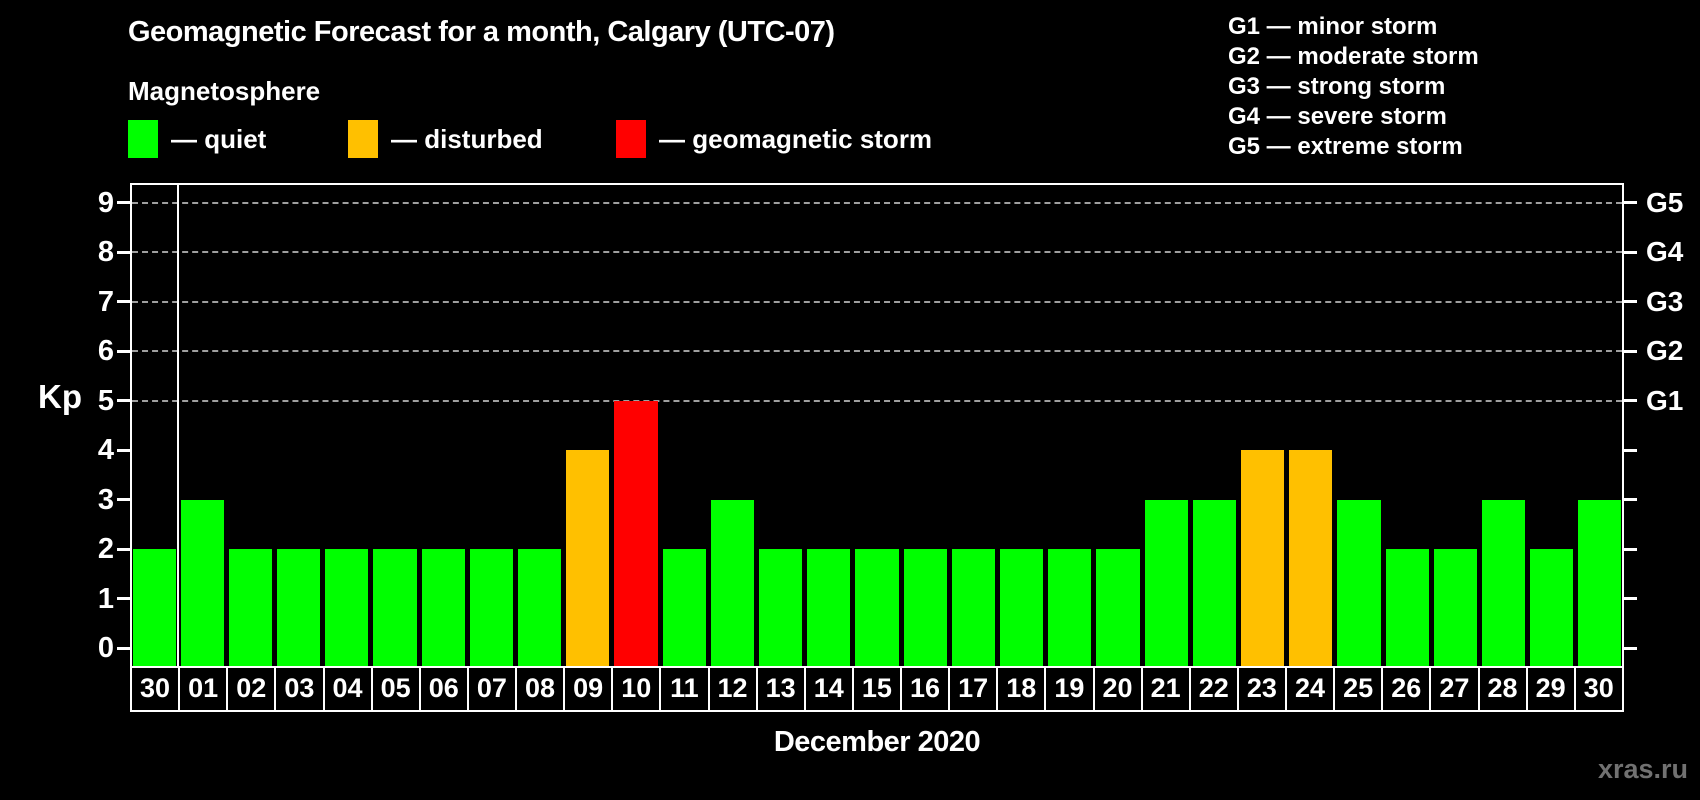 This screenshot has width=1700, height=800. What do you see at coordinates (1310, 689) in the screenshot?
I see `day-label-24-24: 24` at bounding box center [1310, 689].